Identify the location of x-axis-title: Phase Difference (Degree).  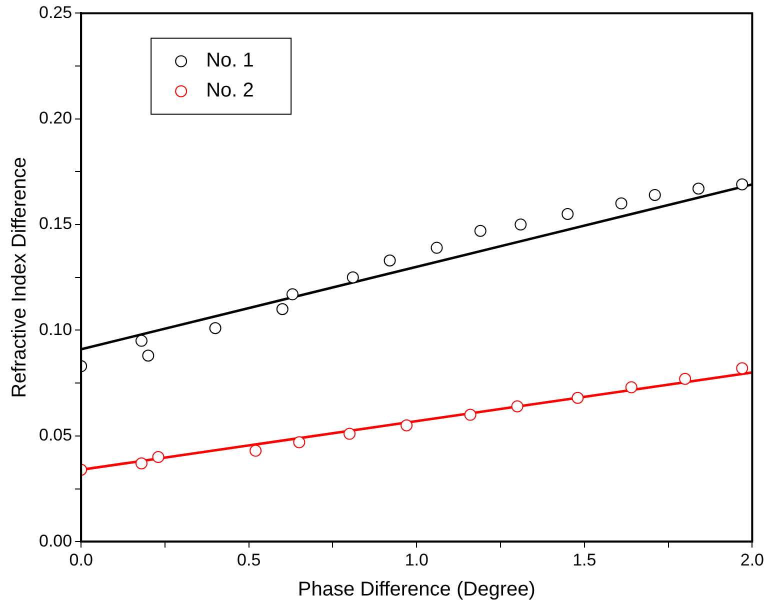
(417, 589).